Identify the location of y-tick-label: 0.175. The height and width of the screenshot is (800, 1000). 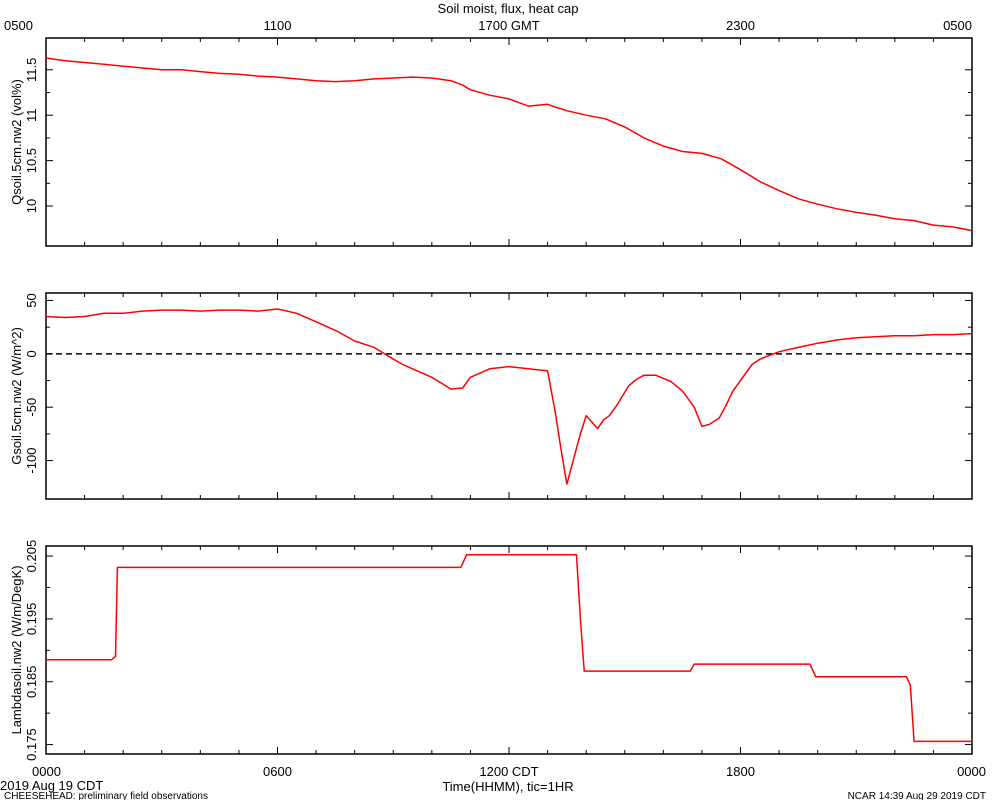
(31, 744).